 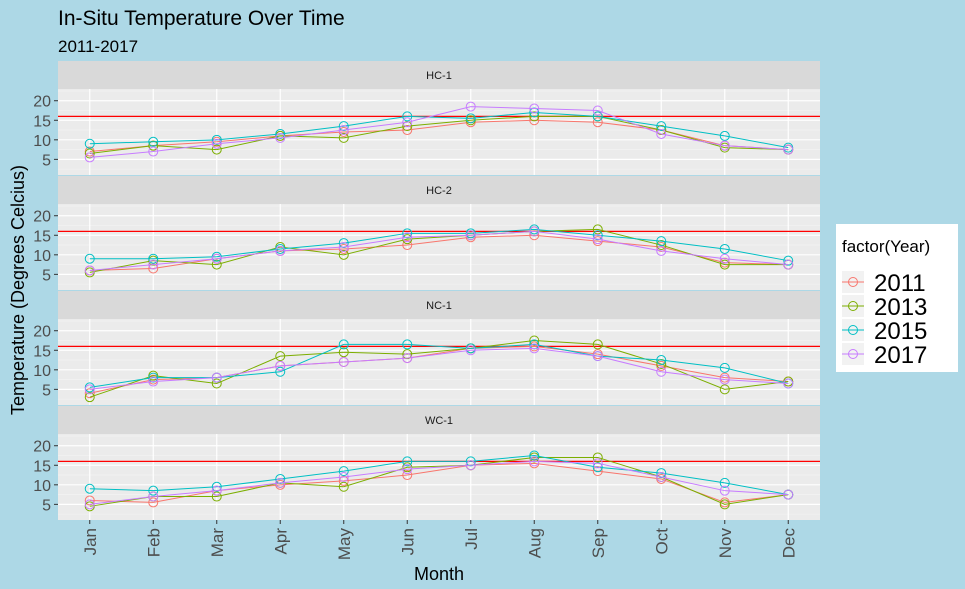 I want to click on x-tick-label-jun: Jun, so click(x=407, y=541).